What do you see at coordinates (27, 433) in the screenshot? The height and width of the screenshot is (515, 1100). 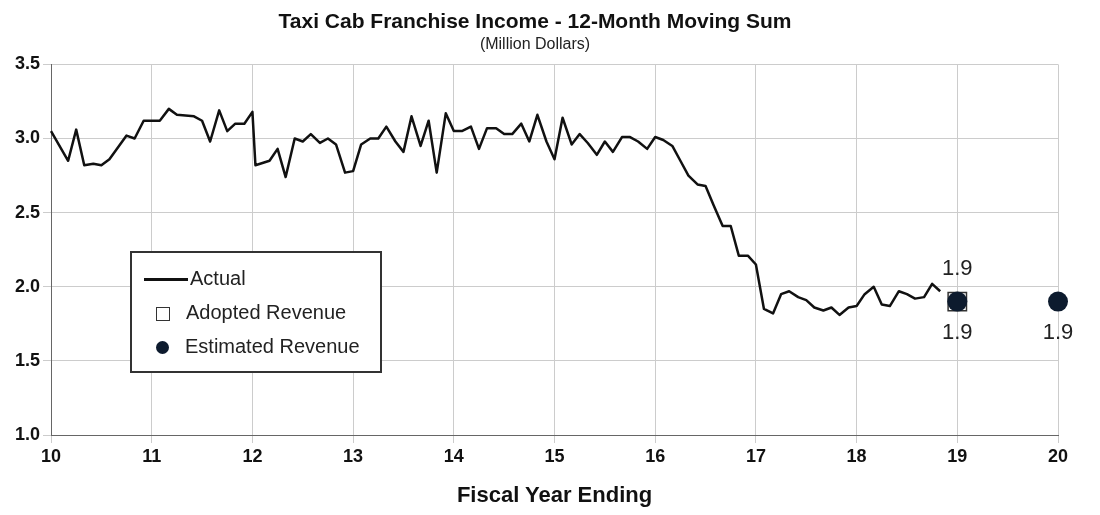 I see `y-tick-label: 1.0` at bounding box center [27, 433].